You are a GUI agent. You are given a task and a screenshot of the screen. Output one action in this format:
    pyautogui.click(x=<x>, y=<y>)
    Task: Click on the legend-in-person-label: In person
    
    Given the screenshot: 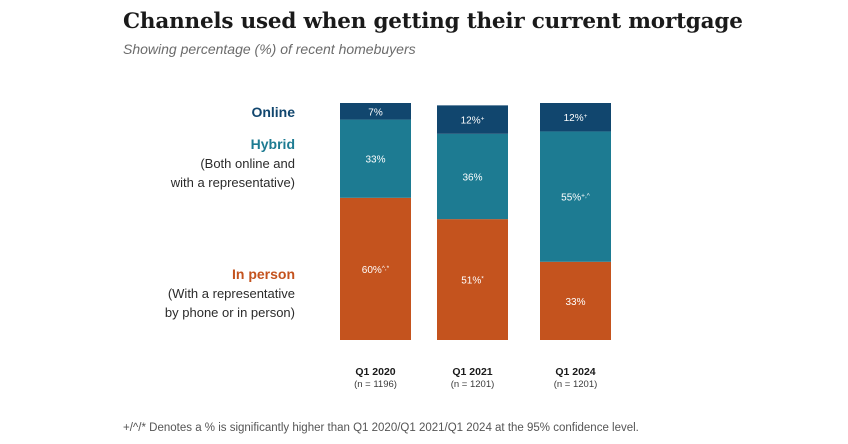 What is the action you would take?
    pyautogui.click(x=263, y=274)
    